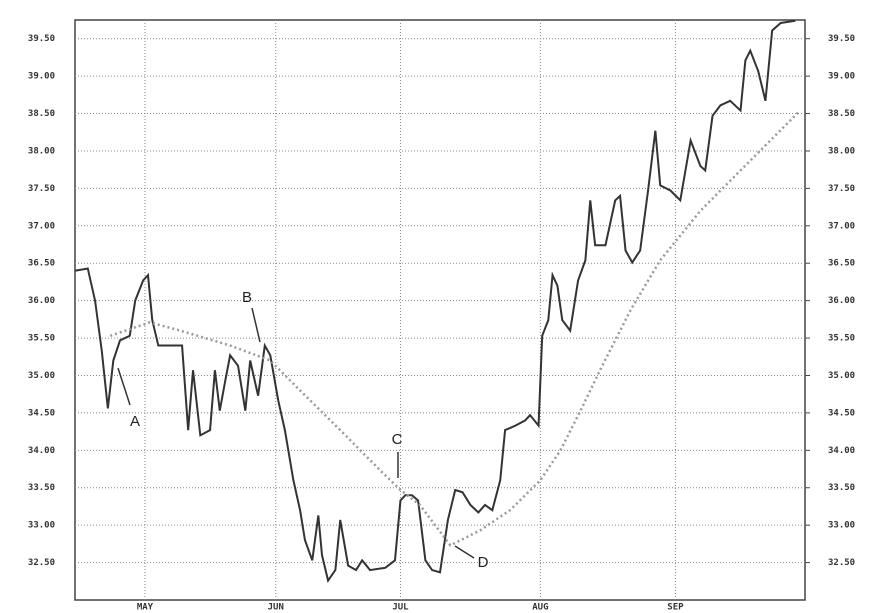 Image resolution: width=870 pixels, height=613 pixels. I want to click on annotation: C, so click(397, 439).